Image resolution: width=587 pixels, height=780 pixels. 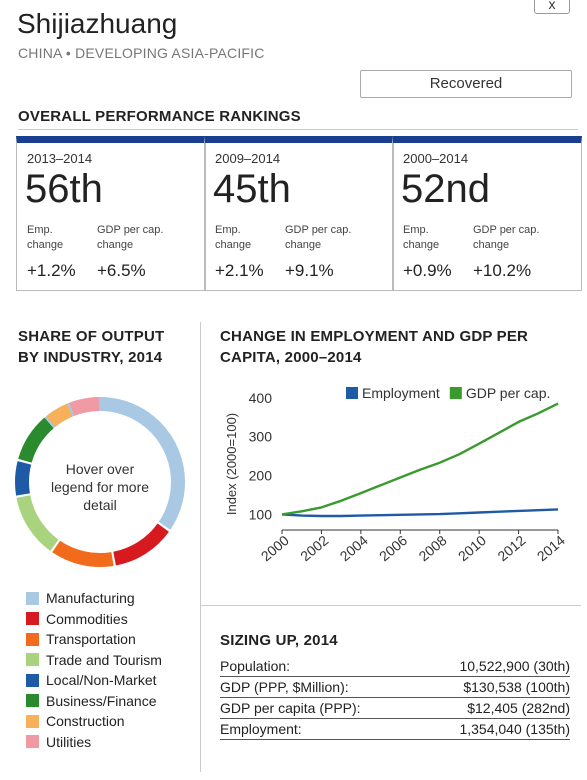 What do you see at coordinates (60, 158) in the screenshot?
I see `ranking-period: 2013–2014` at bounding box center [60, 158].